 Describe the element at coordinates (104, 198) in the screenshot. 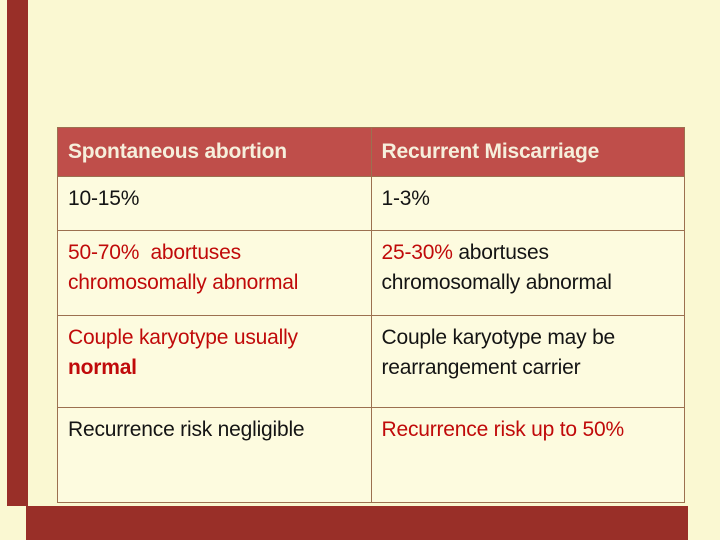

I see `text-segment: 10-15%` at that location.